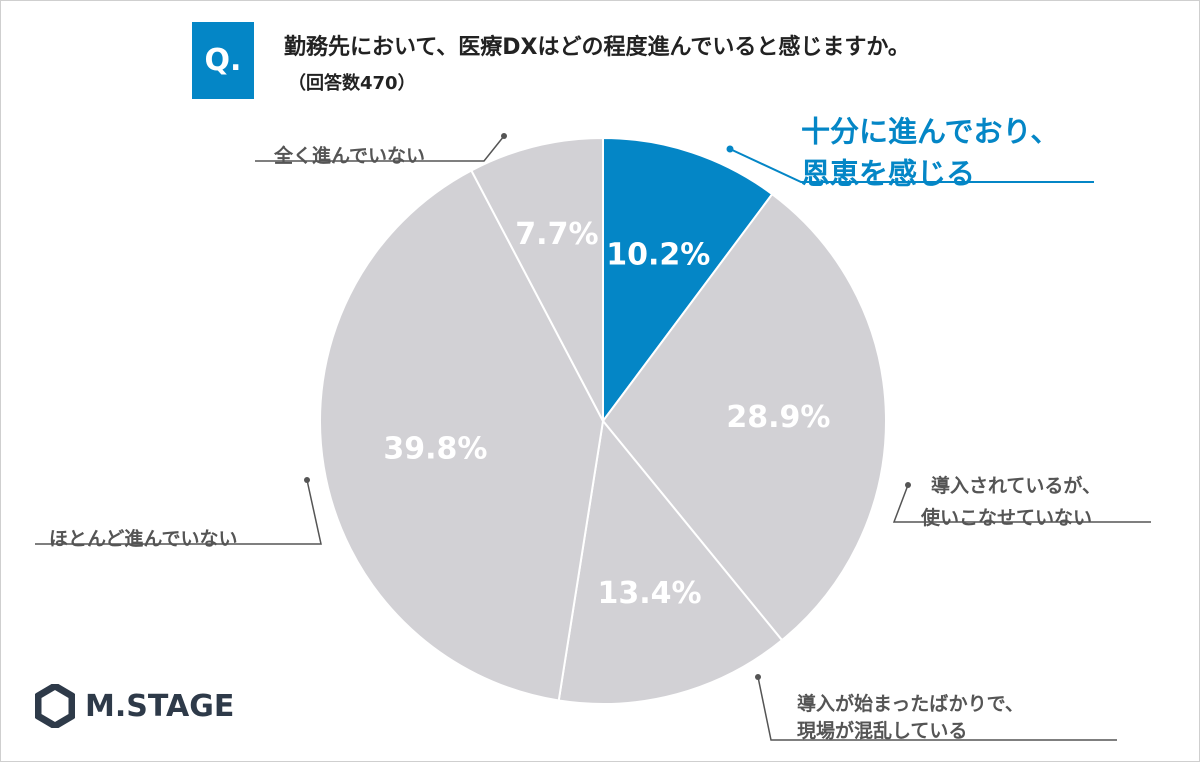 This screenshot has height=763, width=1200. I want to click on brand-logo-text: M.STAGE, so click(160, 706).